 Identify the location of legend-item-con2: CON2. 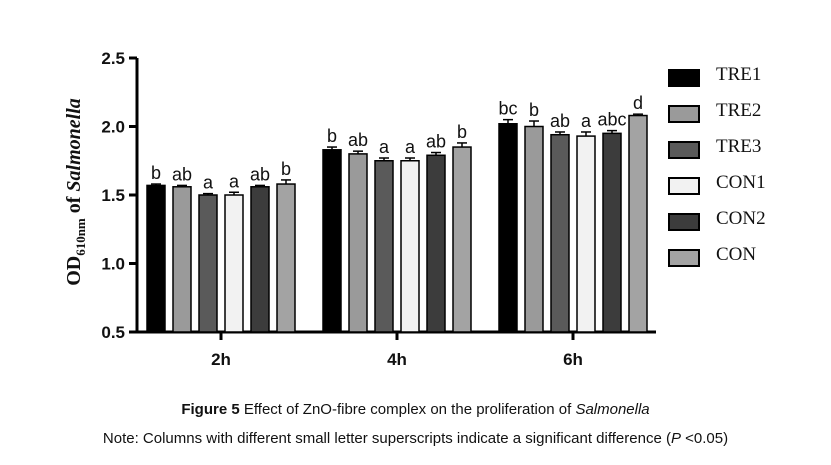
(743, 224).